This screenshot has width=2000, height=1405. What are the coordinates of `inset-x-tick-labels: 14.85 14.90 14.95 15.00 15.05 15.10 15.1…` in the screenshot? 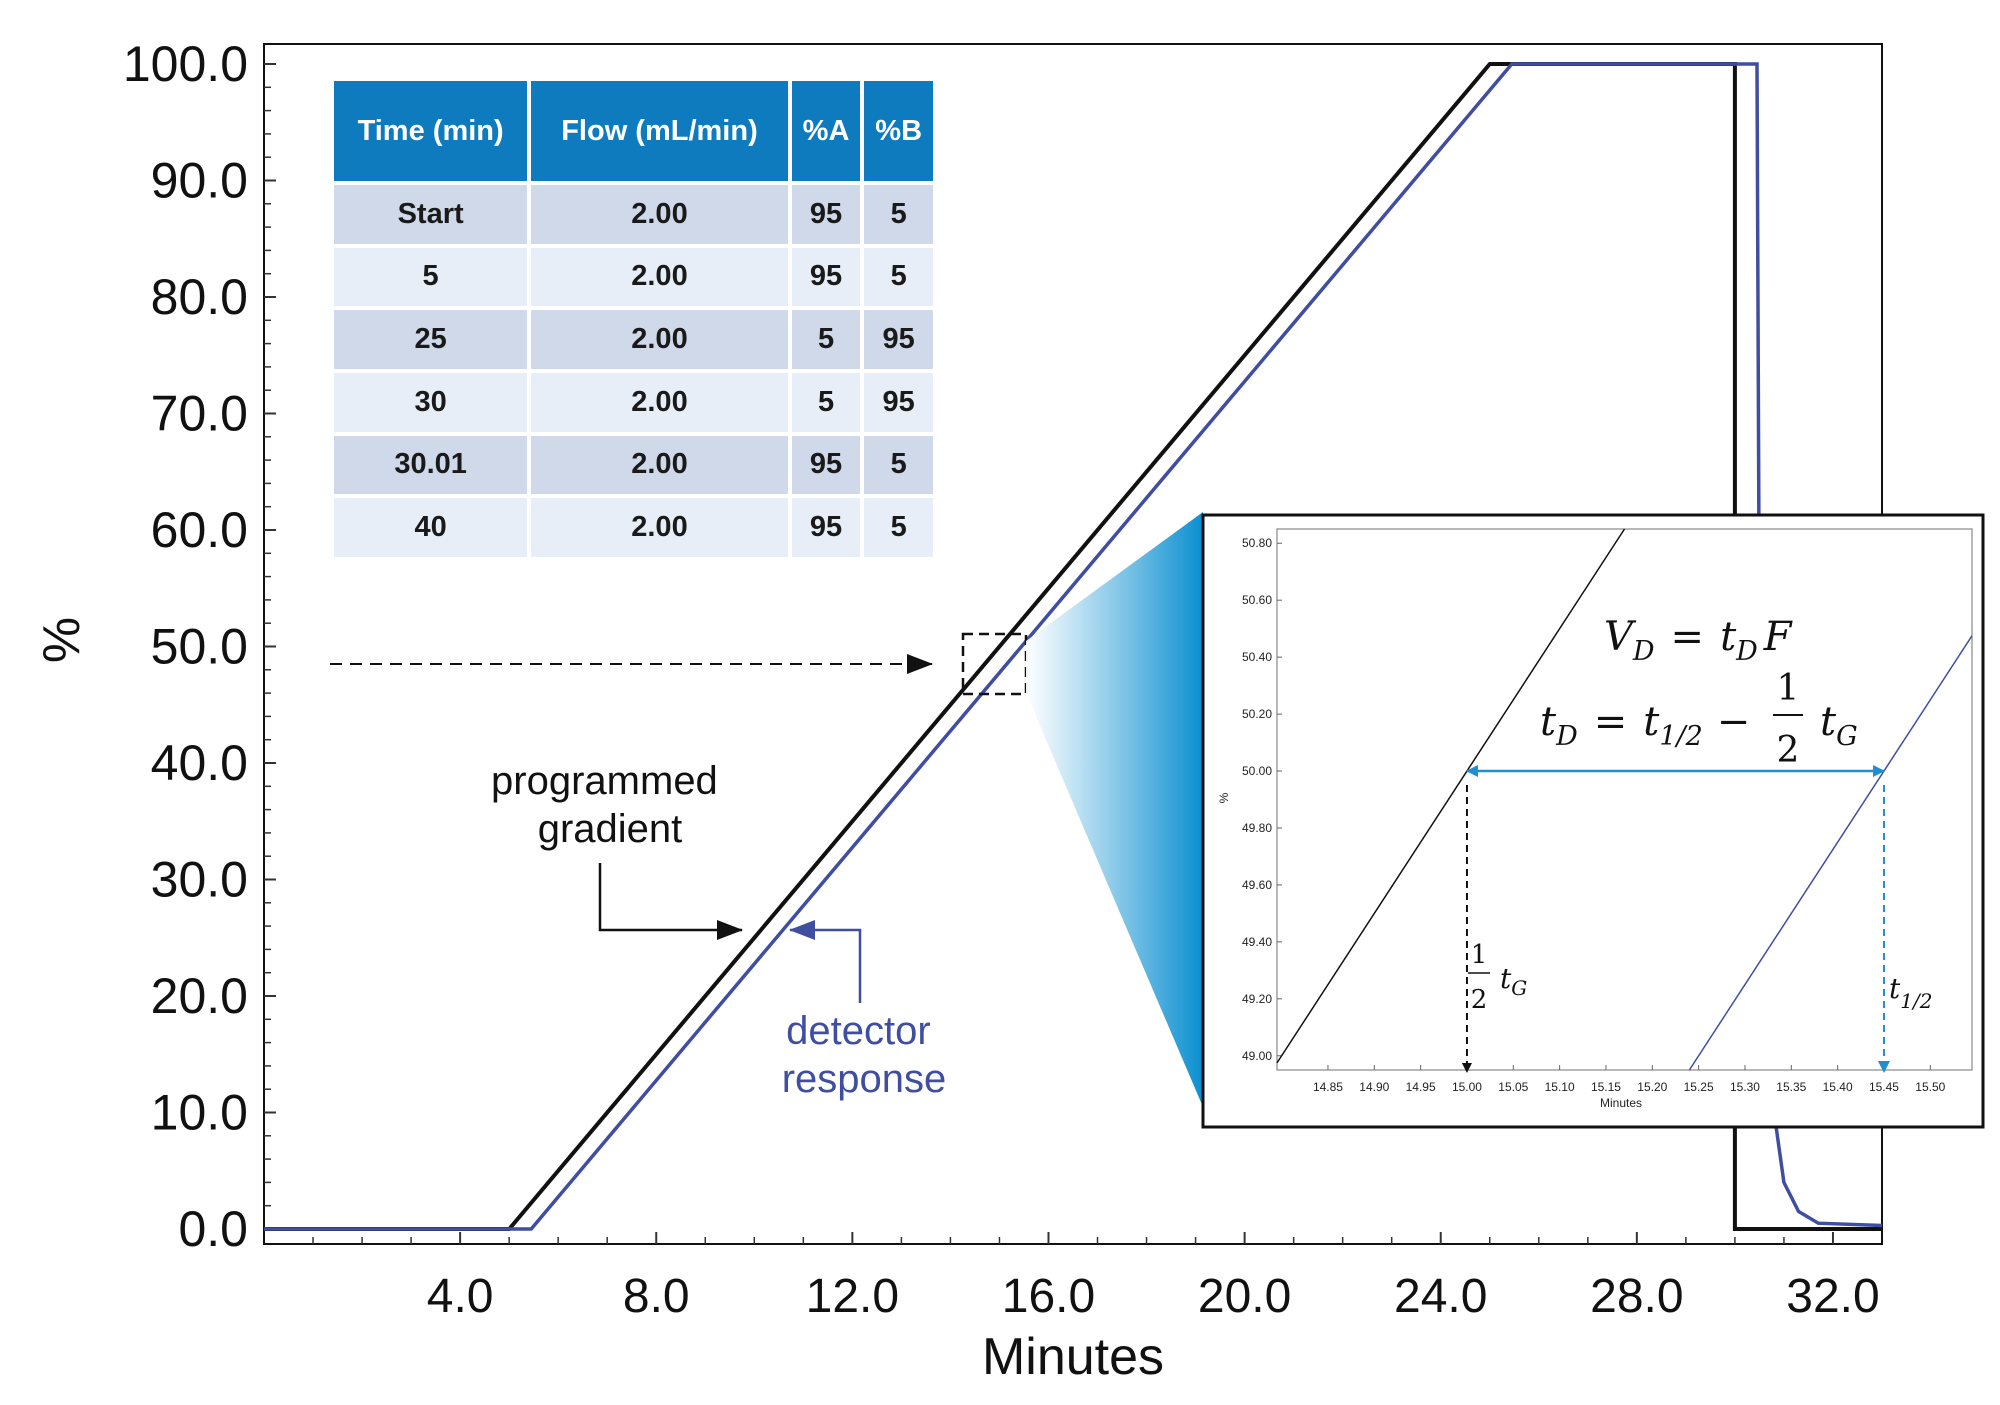 It's located at (1629, 1087).